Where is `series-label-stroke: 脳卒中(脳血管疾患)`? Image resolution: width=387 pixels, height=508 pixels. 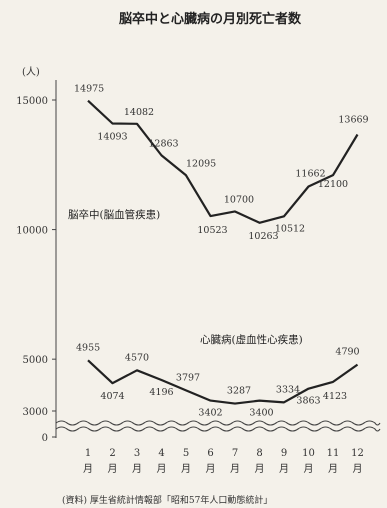 series-label-stroke: 脳卒中(脳血管疾患) is located at coordinates (114, 214).